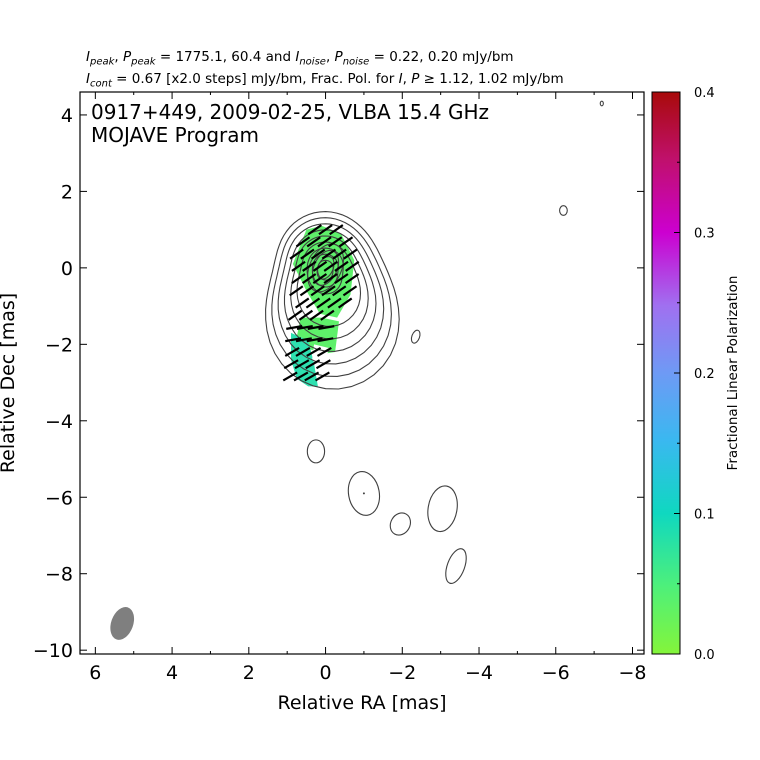 The height and width of the screenshot is (760, 760). I want to click on x-tick-label: 2, so click(249, 673).